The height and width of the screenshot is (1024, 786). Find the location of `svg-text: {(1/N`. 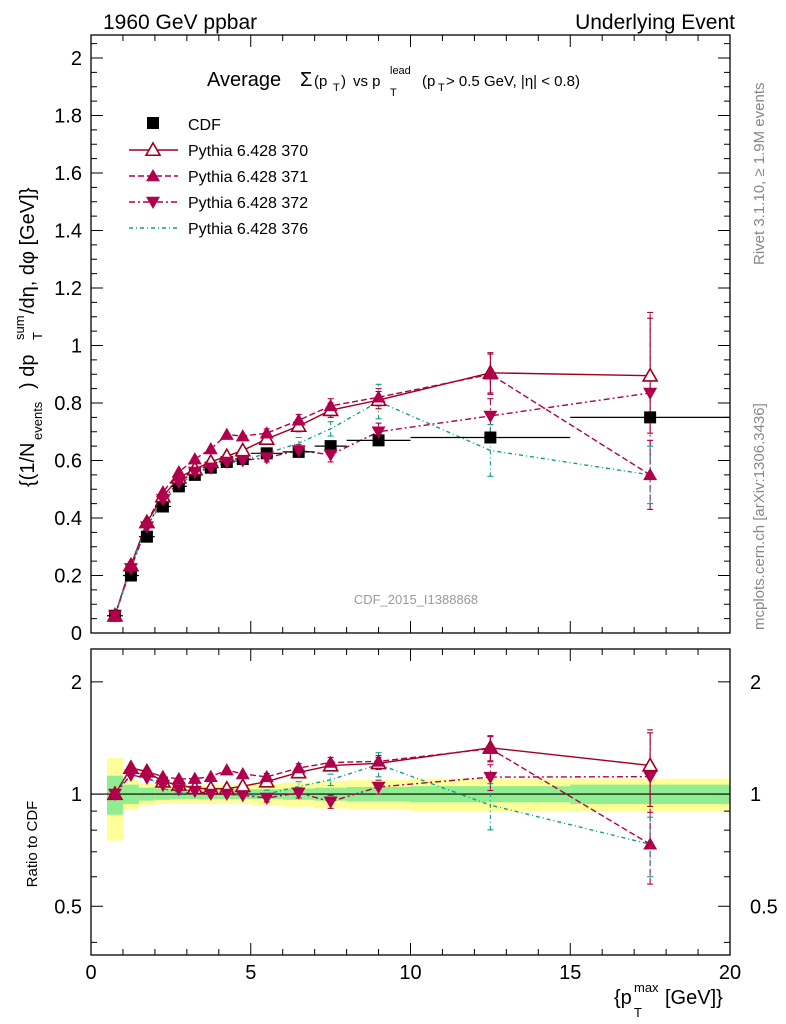

svg-text: {(1/N is located at coordinates (28, 465).